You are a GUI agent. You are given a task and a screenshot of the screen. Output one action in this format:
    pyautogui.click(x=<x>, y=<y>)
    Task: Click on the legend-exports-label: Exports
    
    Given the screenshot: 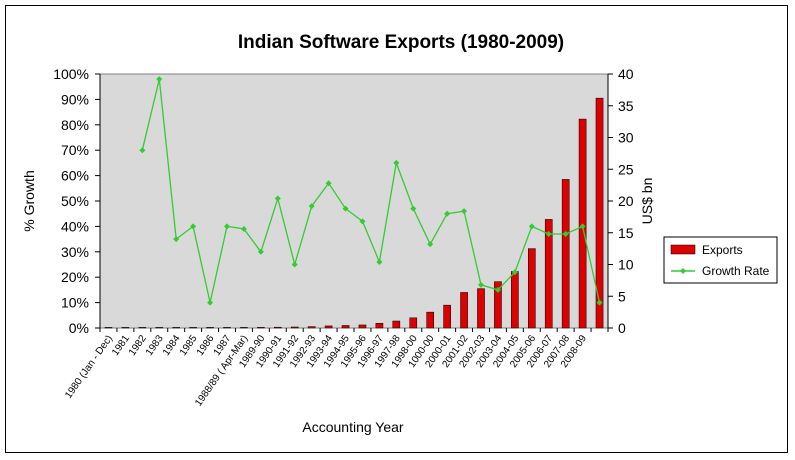 What is the action you would take?
    pyautogui.click(x=722, y=250)
    